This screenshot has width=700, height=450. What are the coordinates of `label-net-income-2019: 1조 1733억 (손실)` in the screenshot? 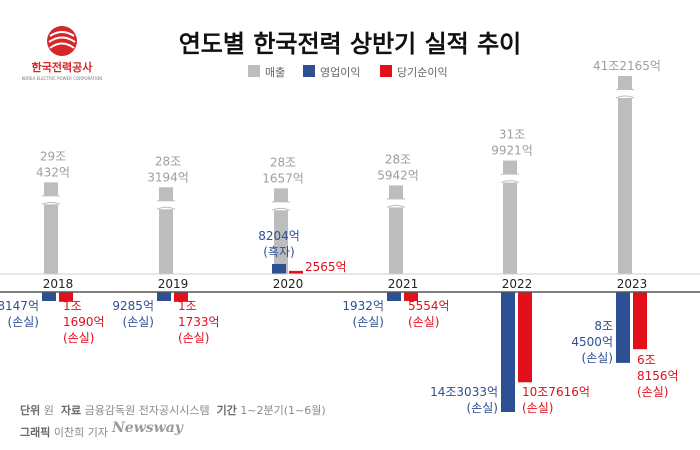 It's located at (199, 322).